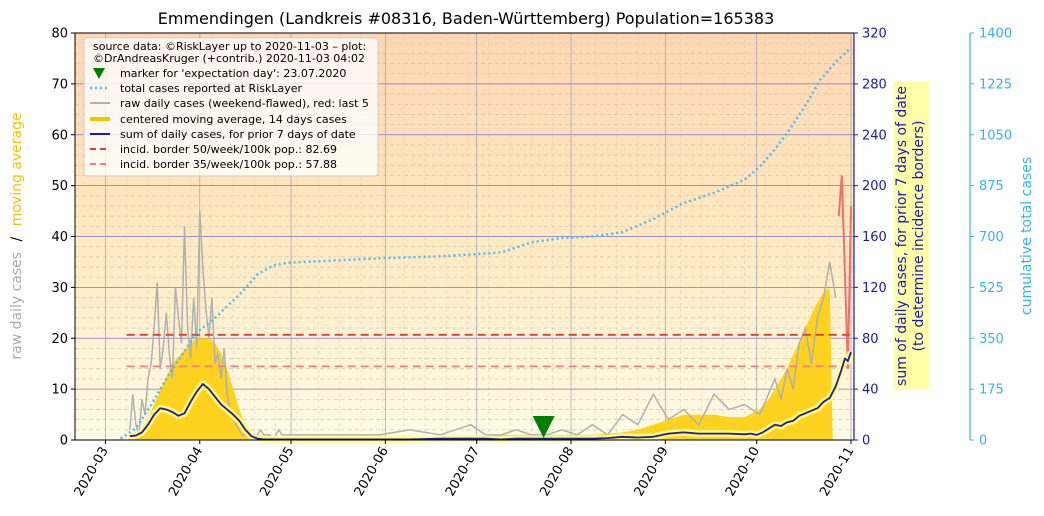  Describe the element at coordinates (17, 169) in the screenshot. I see `y-label-average-part: moving average` at that location.